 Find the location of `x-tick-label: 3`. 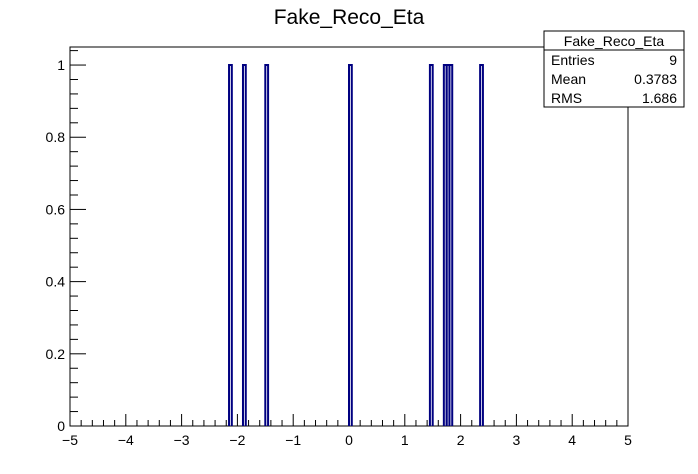

x-tick-label: 3 is located at coordinates (517, 440).